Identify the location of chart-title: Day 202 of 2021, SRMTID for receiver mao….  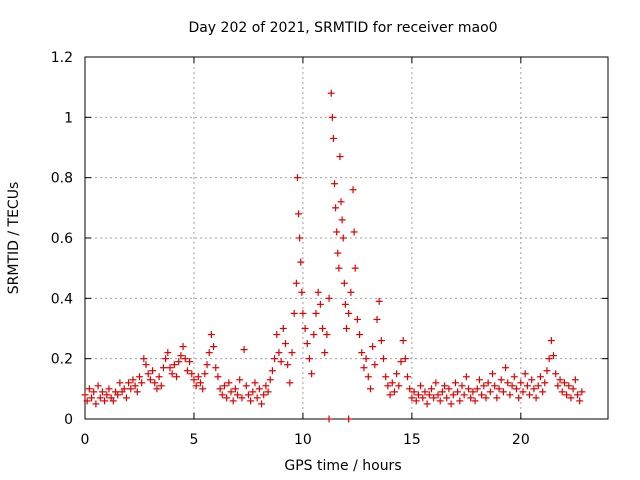
(342, 28).